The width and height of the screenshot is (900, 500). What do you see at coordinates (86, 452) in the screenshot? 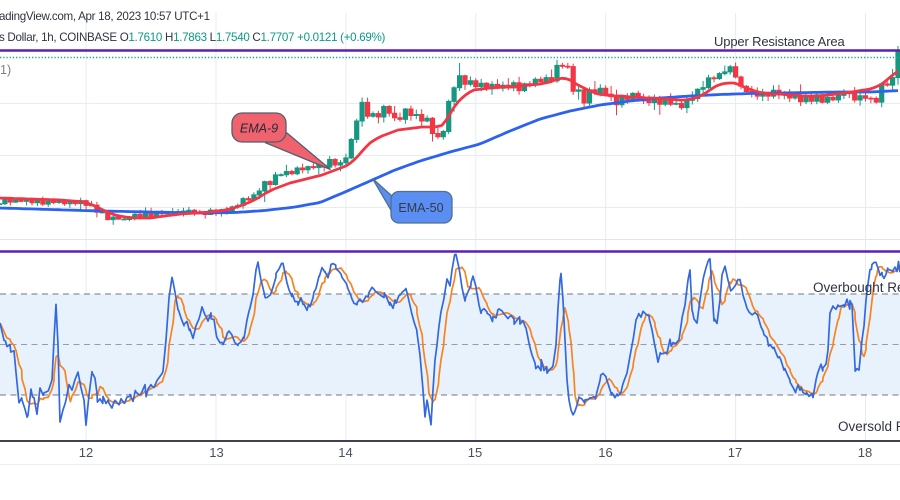
I see `svg-text: 12` at bounding box center [86, 452].